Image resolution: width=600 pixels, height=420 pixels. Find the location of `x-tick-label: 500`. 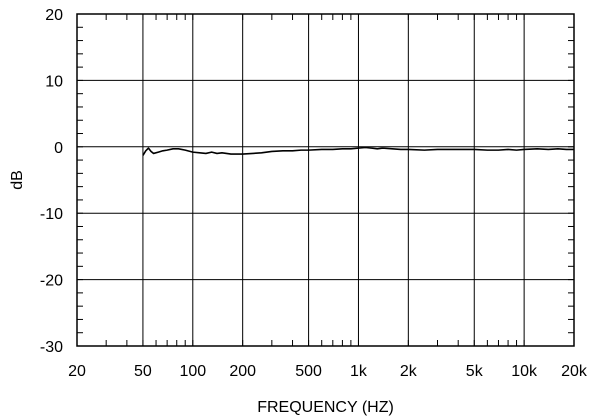

x-tick-label: 500 is located at coordinates (308, 371).